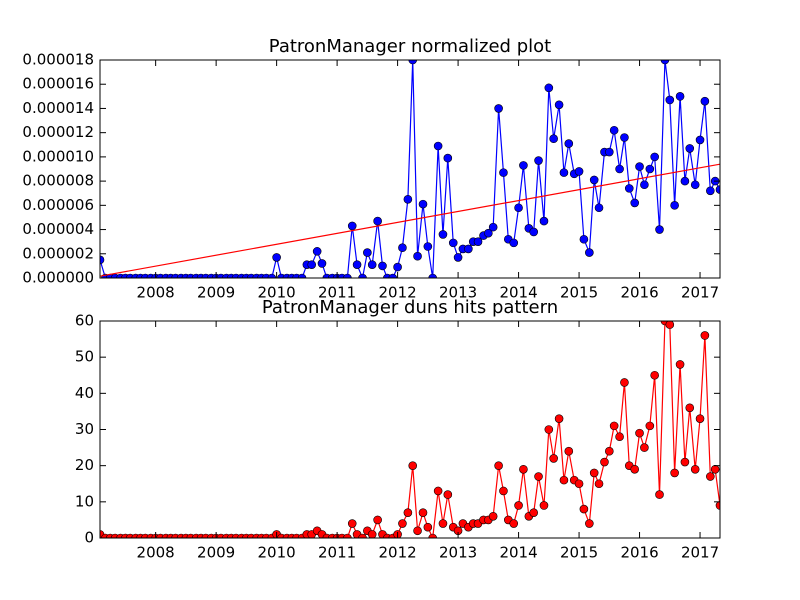  Describe the element at coordinates (277, 293) in the screenshot. I see `x-tick-label: 2010` at that location.